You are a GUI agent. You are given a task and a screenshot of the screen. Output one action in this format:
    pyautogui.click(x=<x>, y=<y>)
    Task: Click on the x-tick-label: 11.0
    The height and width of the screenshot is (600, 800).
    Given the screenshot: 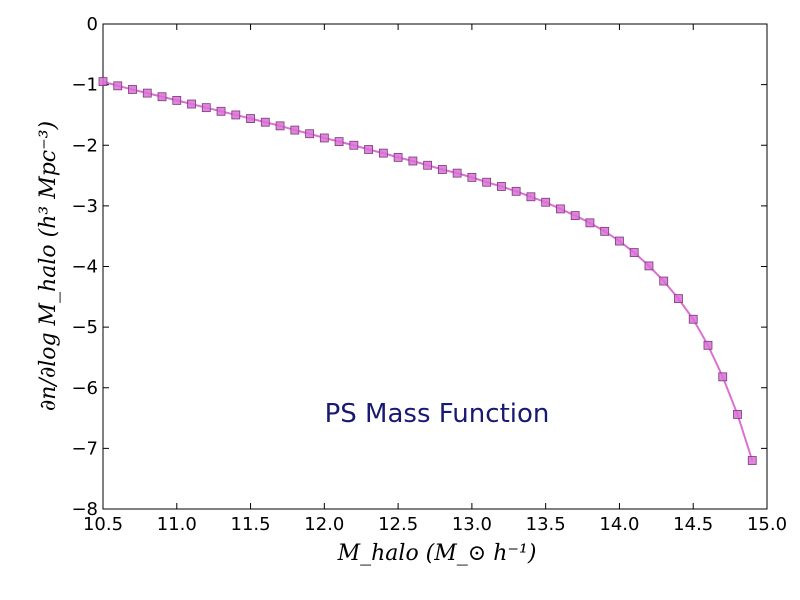 What is the action you would take?
    pyautogui.click(x=177, y=524)
    